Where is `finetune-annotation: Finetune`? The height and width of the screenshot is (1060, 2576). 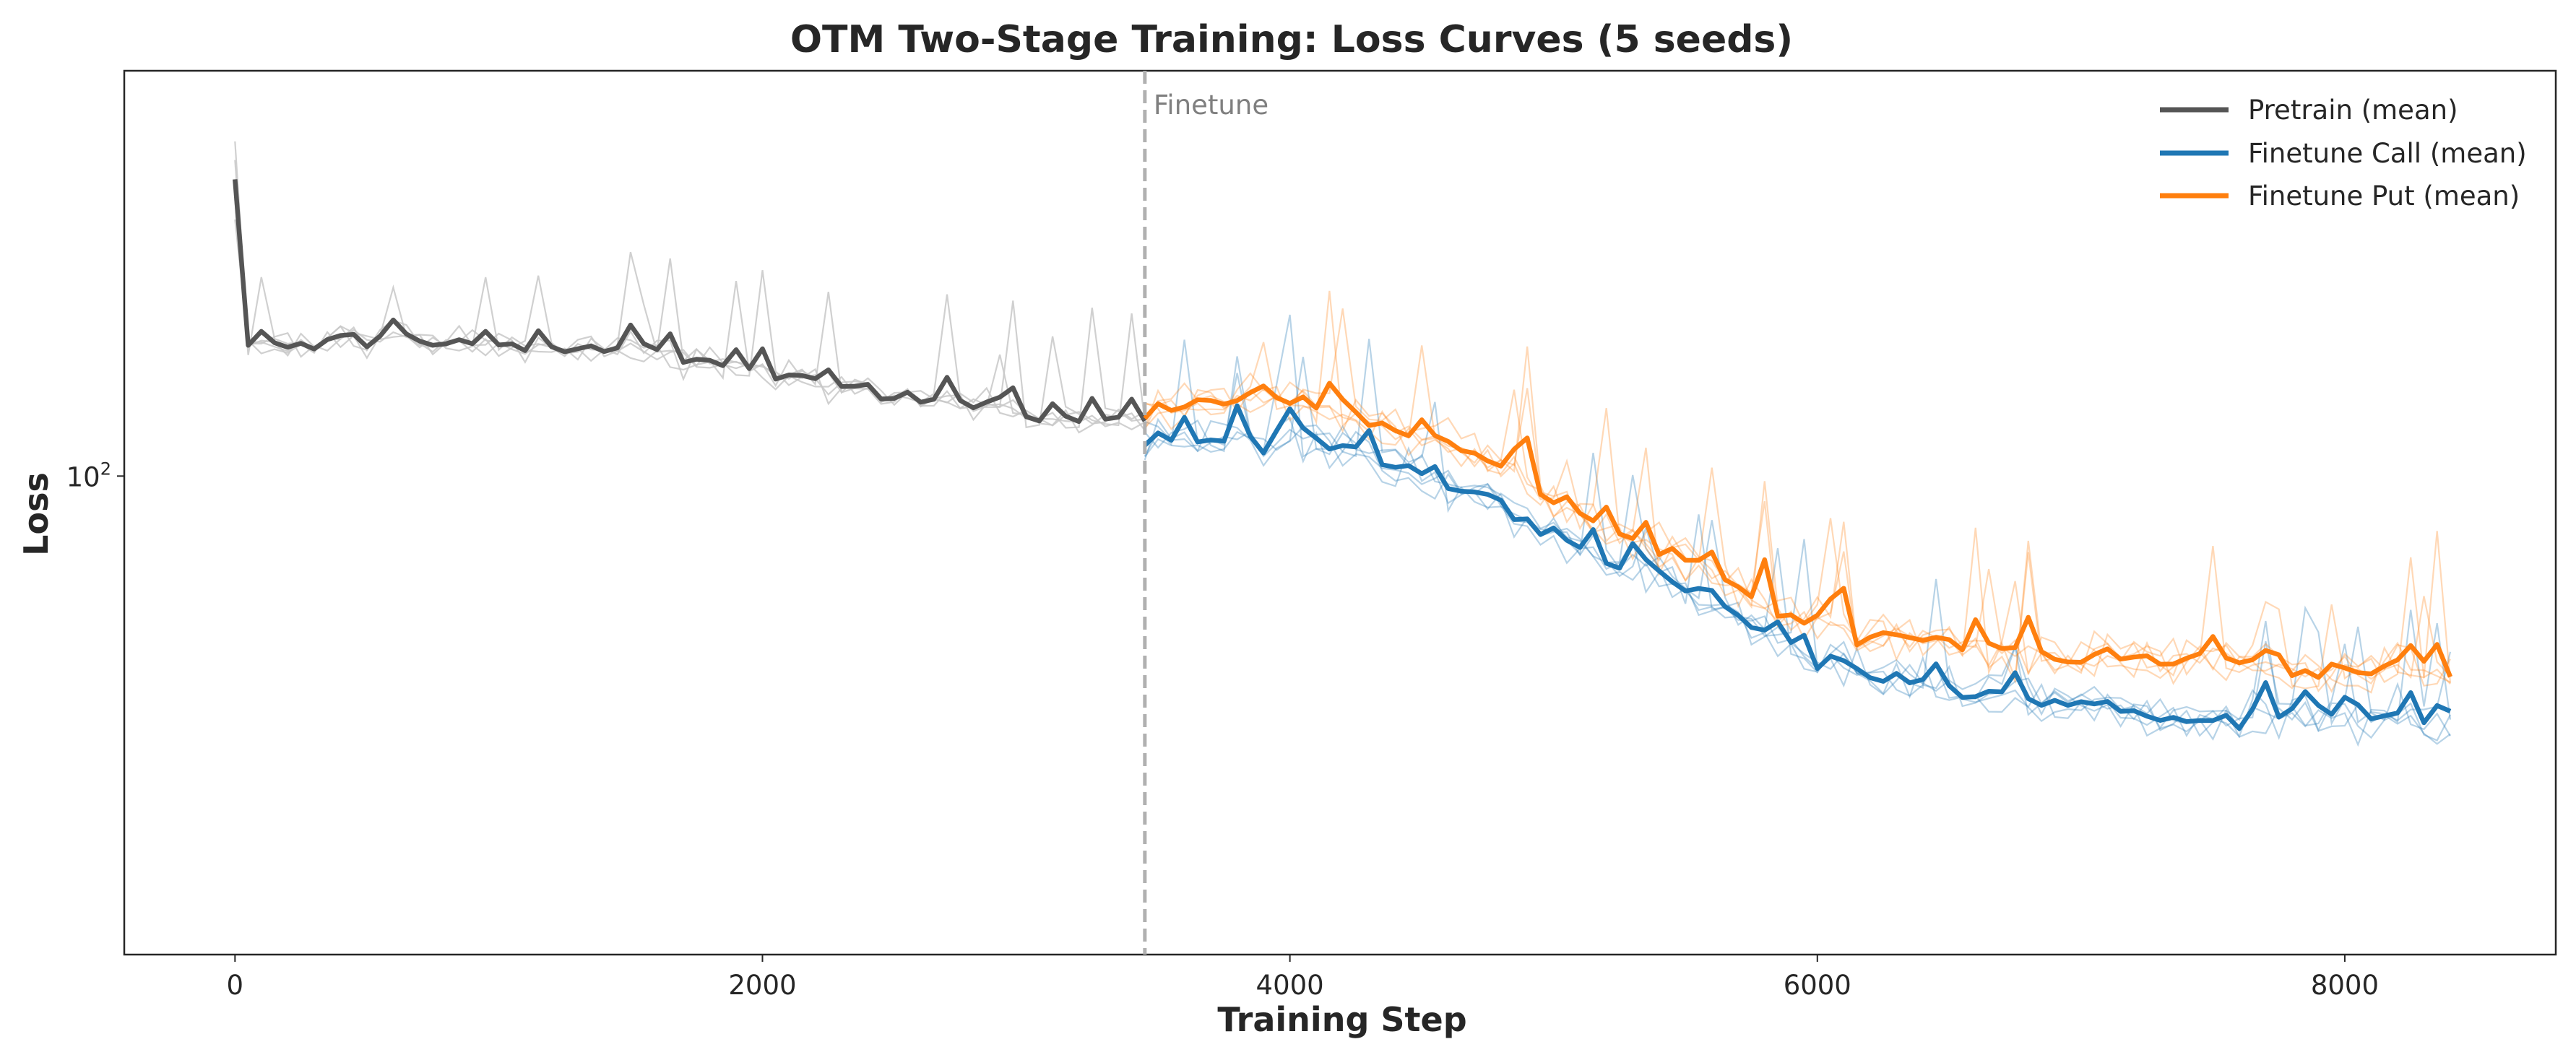 finetune-annotation: Finetune is located at coordinates (1211, 105).